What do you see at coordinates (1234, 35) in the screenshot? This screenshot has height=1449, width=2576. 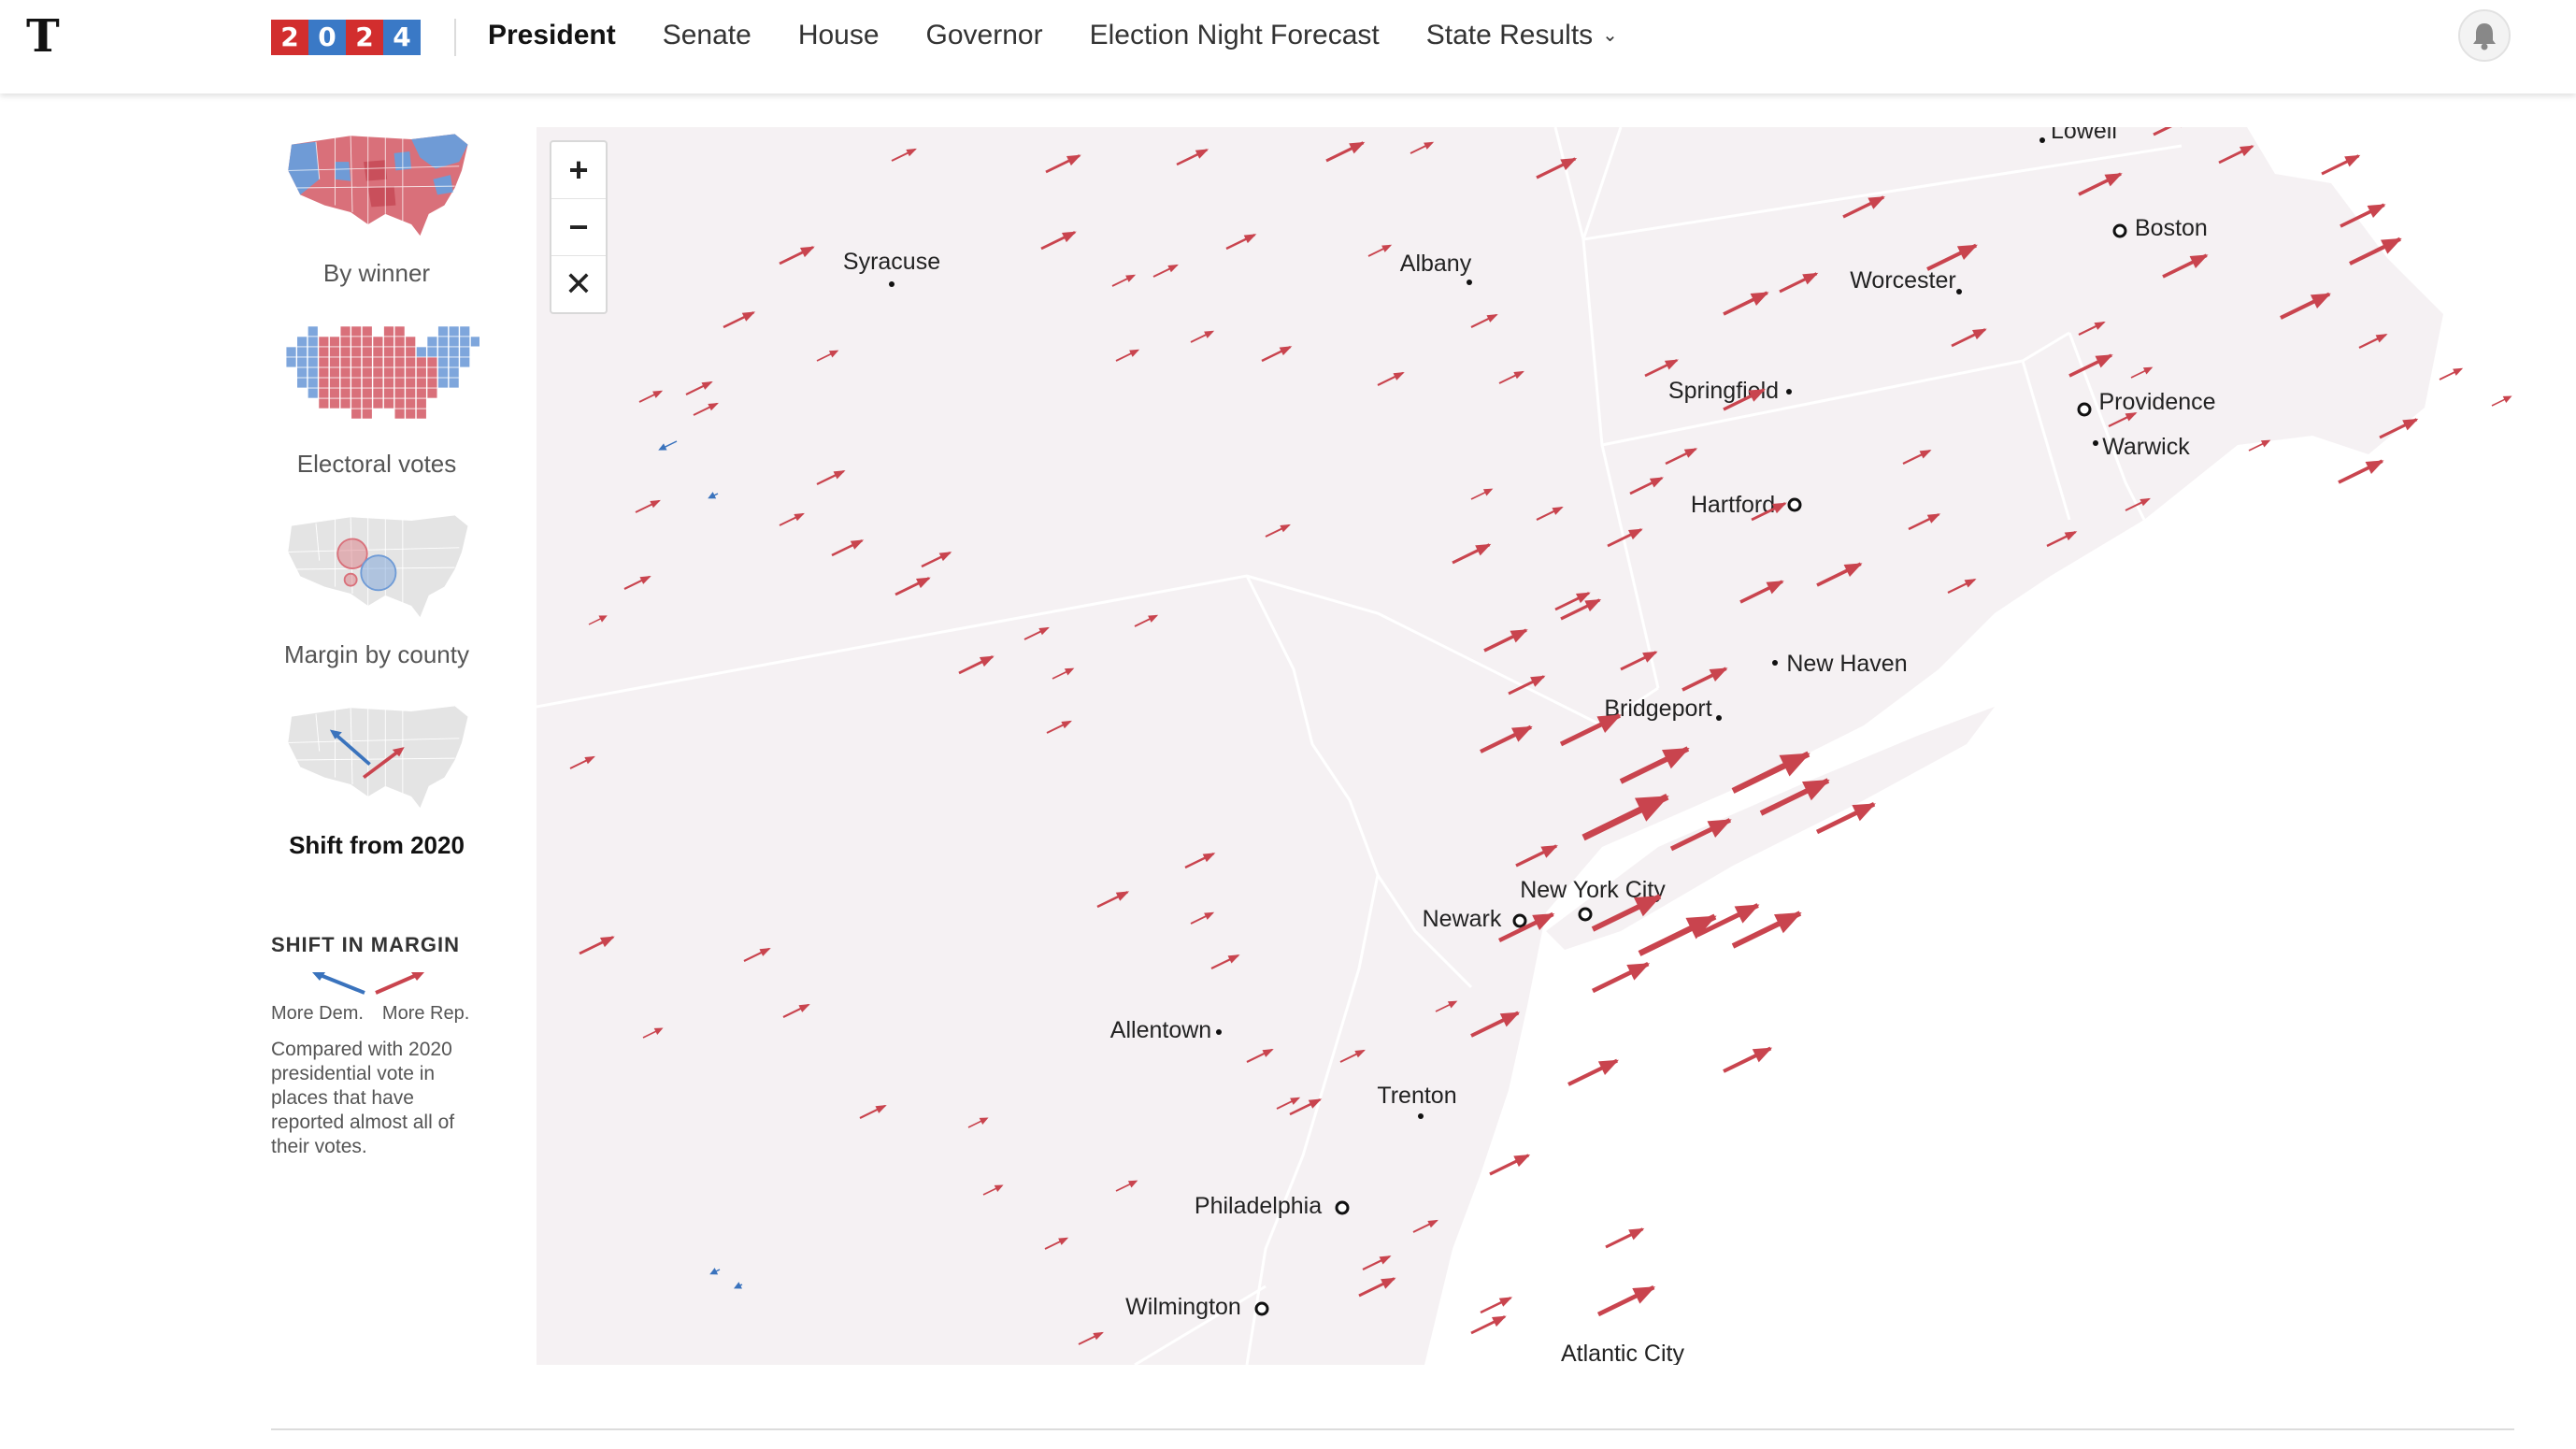 I see `nav-election-night-forecast: Election Night Forecast` at bounding box center [1234, 35].